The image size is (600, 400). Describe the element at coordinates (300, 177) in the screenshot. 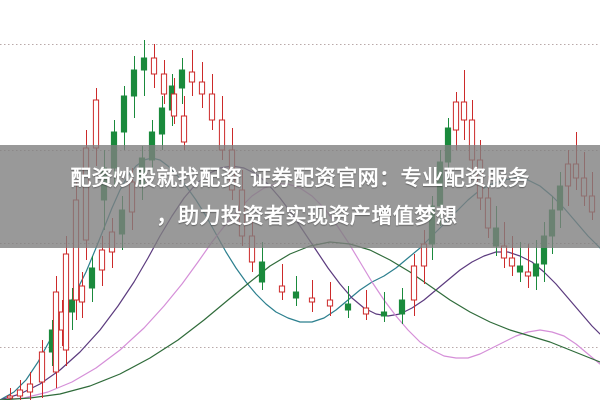

I see `banner-line-1: 配资炒股就找配资 证券配资官网：专业配资服务` at that location.